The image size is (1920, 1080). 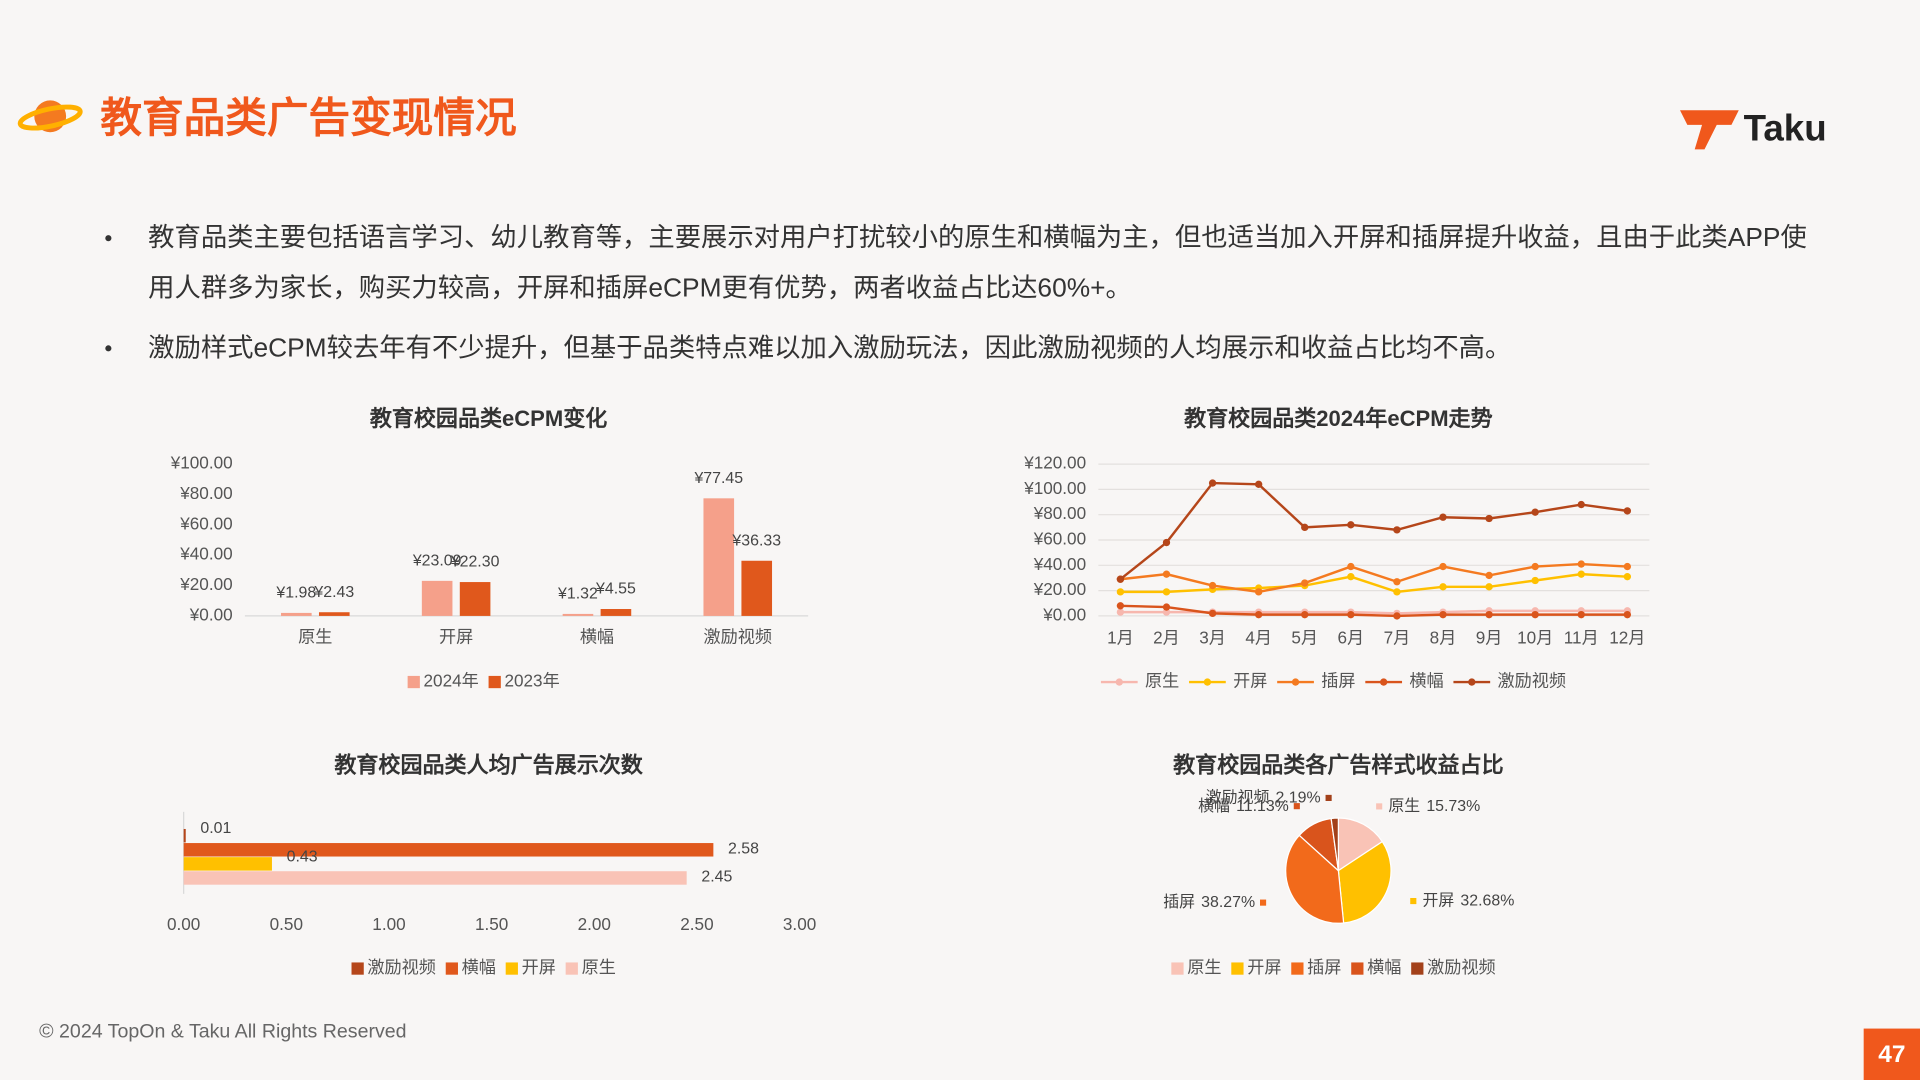 What do you see at coordinates (1064, 614) in the screenshot?
I see `y-tick-label: ¥0.00` at bounding box center [1064, 614].